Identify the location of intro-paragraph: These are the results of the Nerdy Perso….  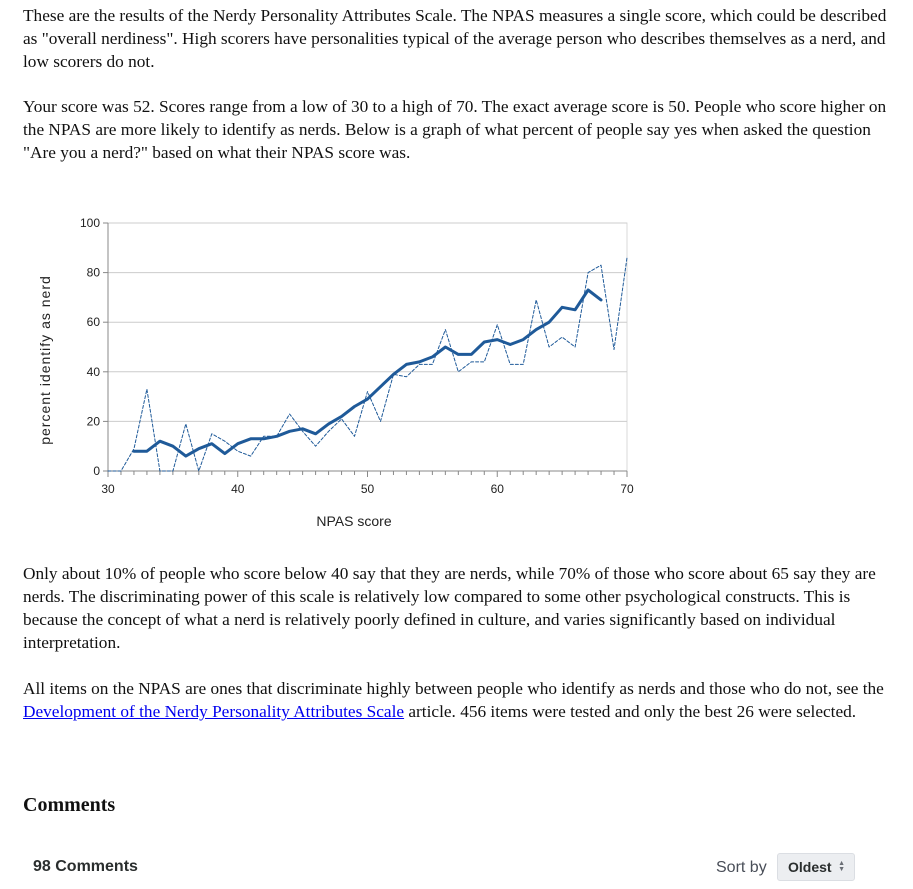
(455, 38).